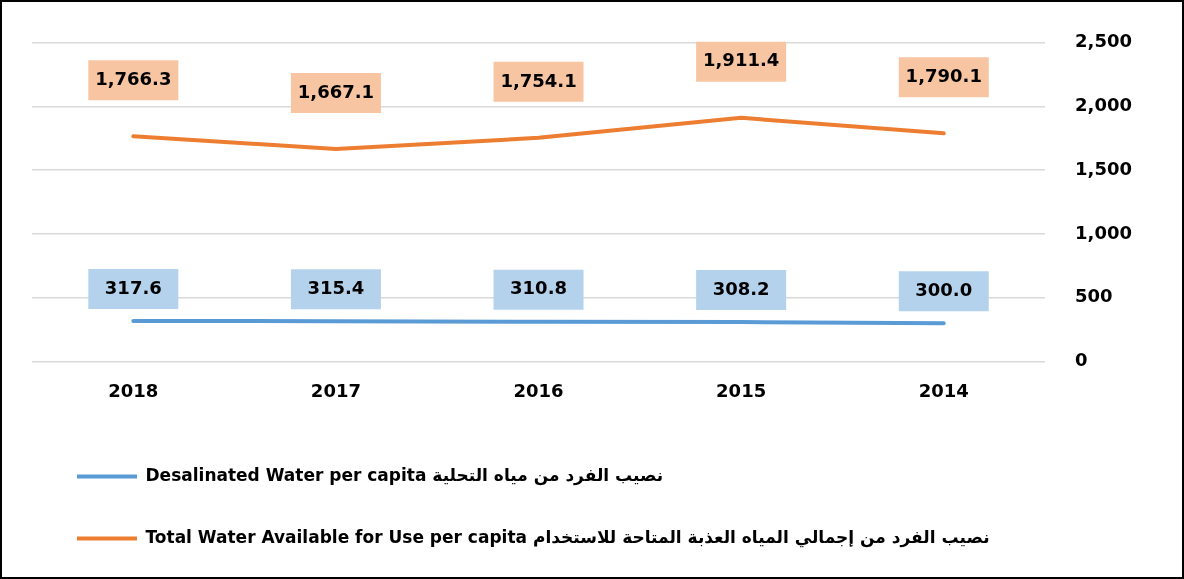 The image size is (1184, 579). What do you see at coordinates (1103, 168) in the screenshot?
I see `y-tick-label: 1,500` at bounding box center [1103, 168].